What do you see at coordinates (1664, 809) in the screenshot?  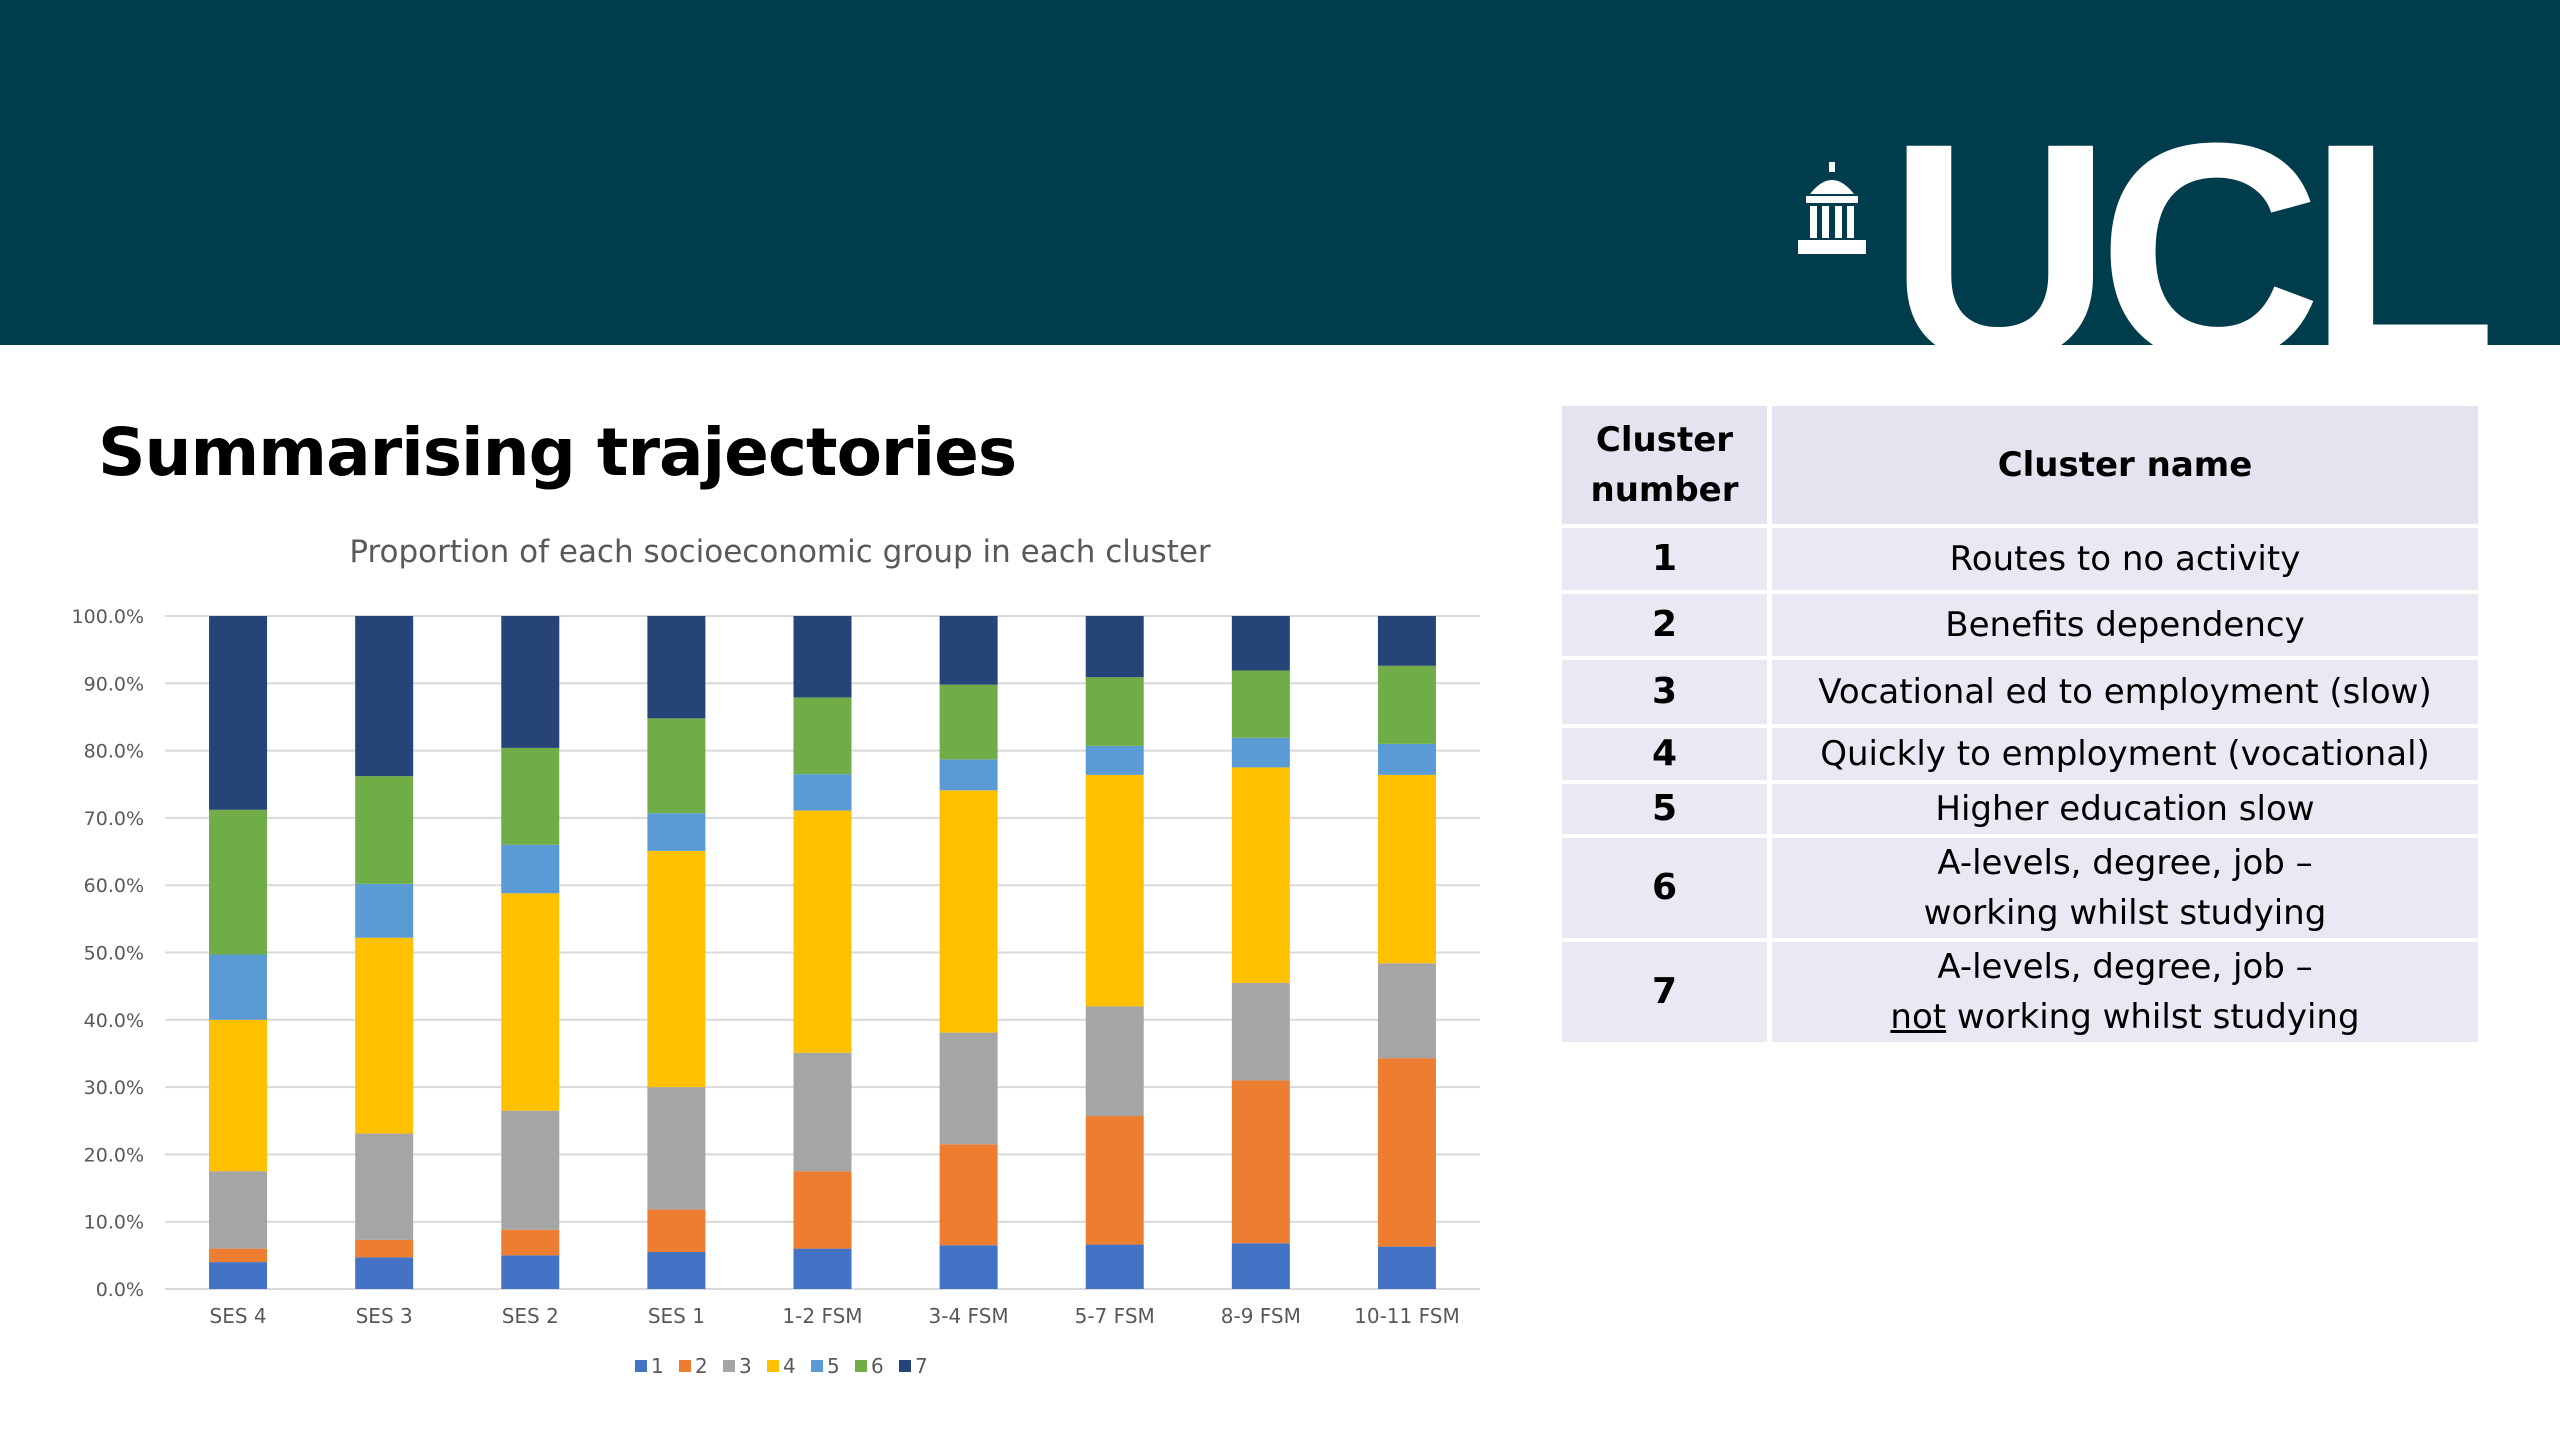 I see `cluster-number: 5` at bounding box center [1664, 809].